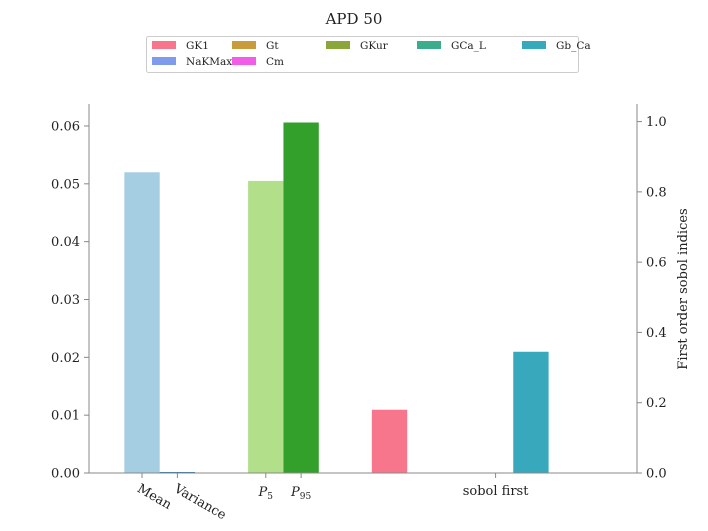 The width and height of the screenshot is (708, 531). What do you see at coordinates (656, 403) in the screenshot?
I see `right-tick-label: 0.2` at bounding box center [656, 403].